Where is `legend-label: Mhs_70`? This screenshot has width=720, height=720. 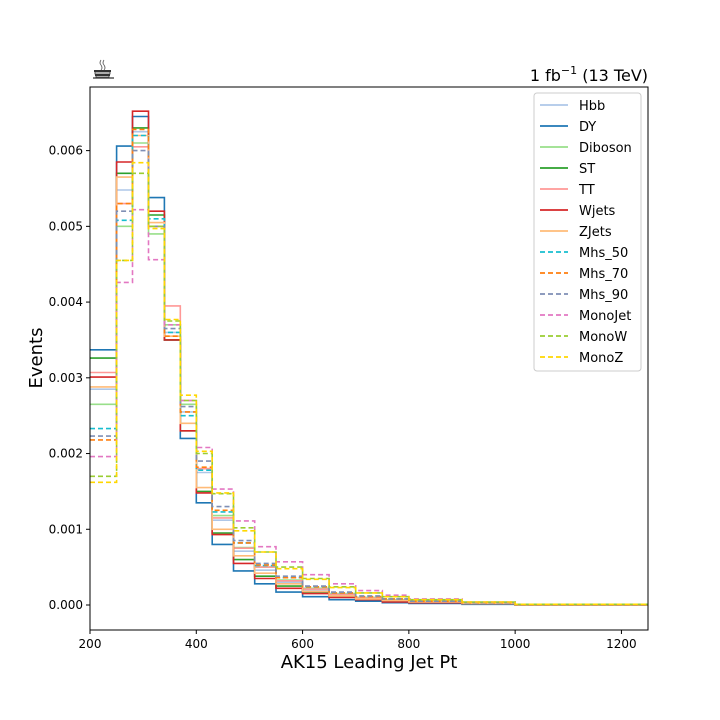
legend-label: Mhs_70 is located at coordinates (603, 274).